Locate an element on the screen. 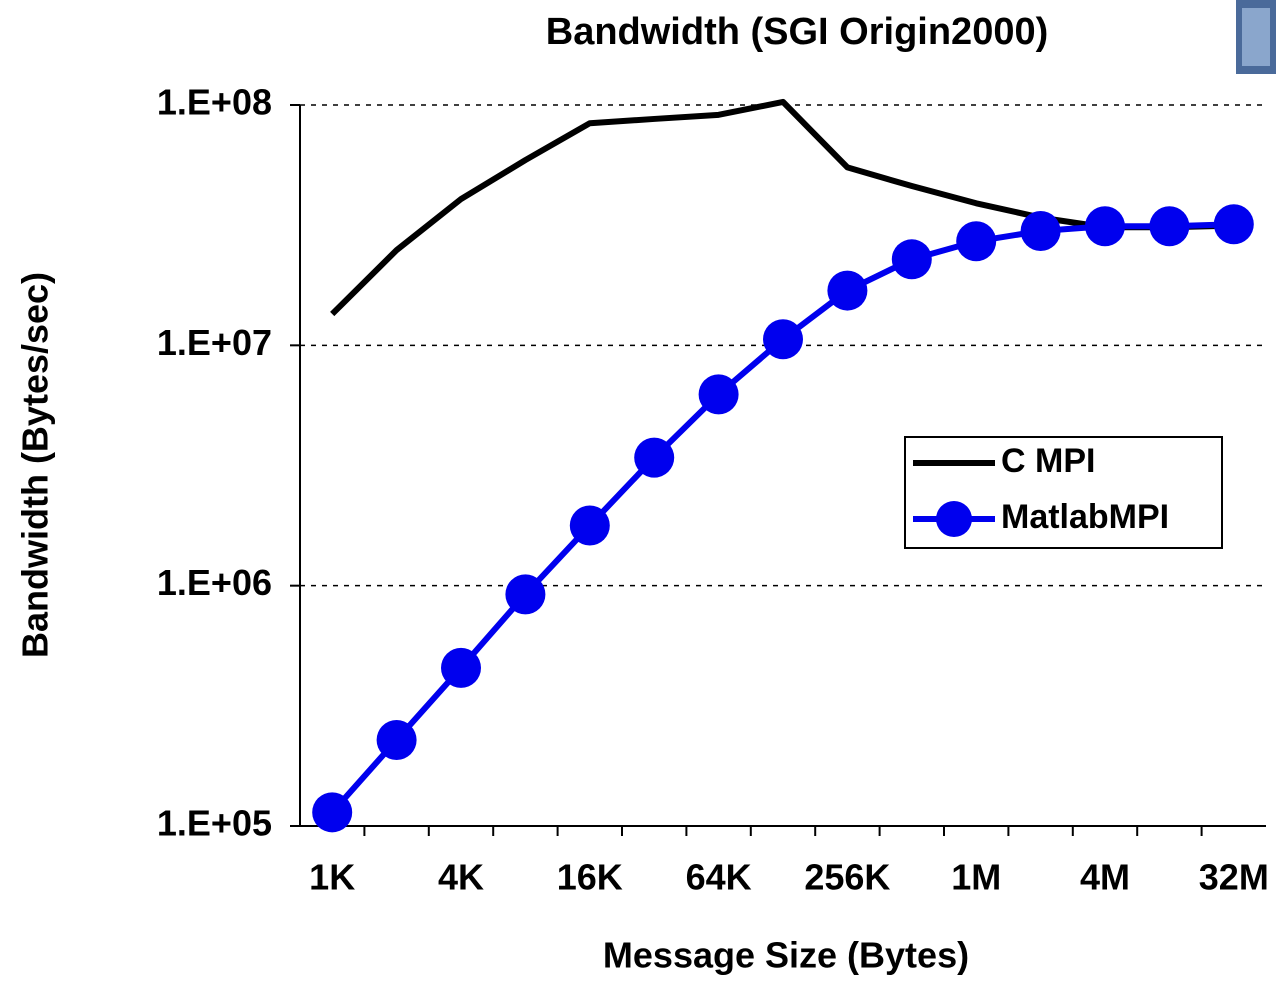 The width and height of the screenshot is (1276, 981). x-tick-label: 16K is located at coordinates (590, 877).